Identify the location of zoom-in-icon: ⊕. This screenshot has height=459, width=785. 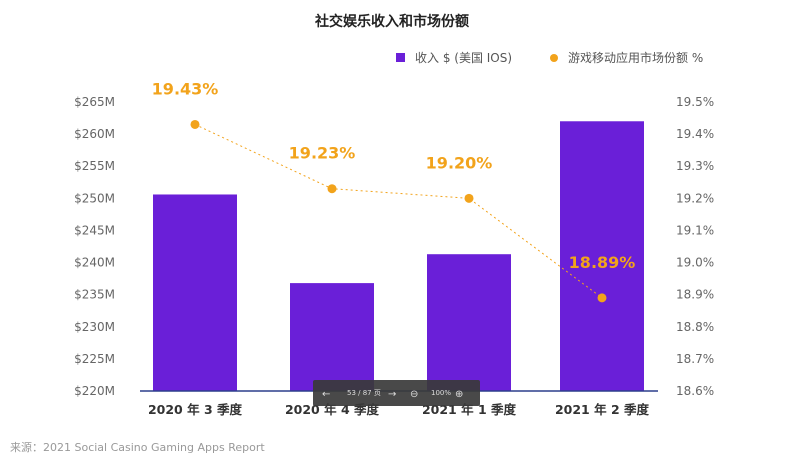
(459, 394).